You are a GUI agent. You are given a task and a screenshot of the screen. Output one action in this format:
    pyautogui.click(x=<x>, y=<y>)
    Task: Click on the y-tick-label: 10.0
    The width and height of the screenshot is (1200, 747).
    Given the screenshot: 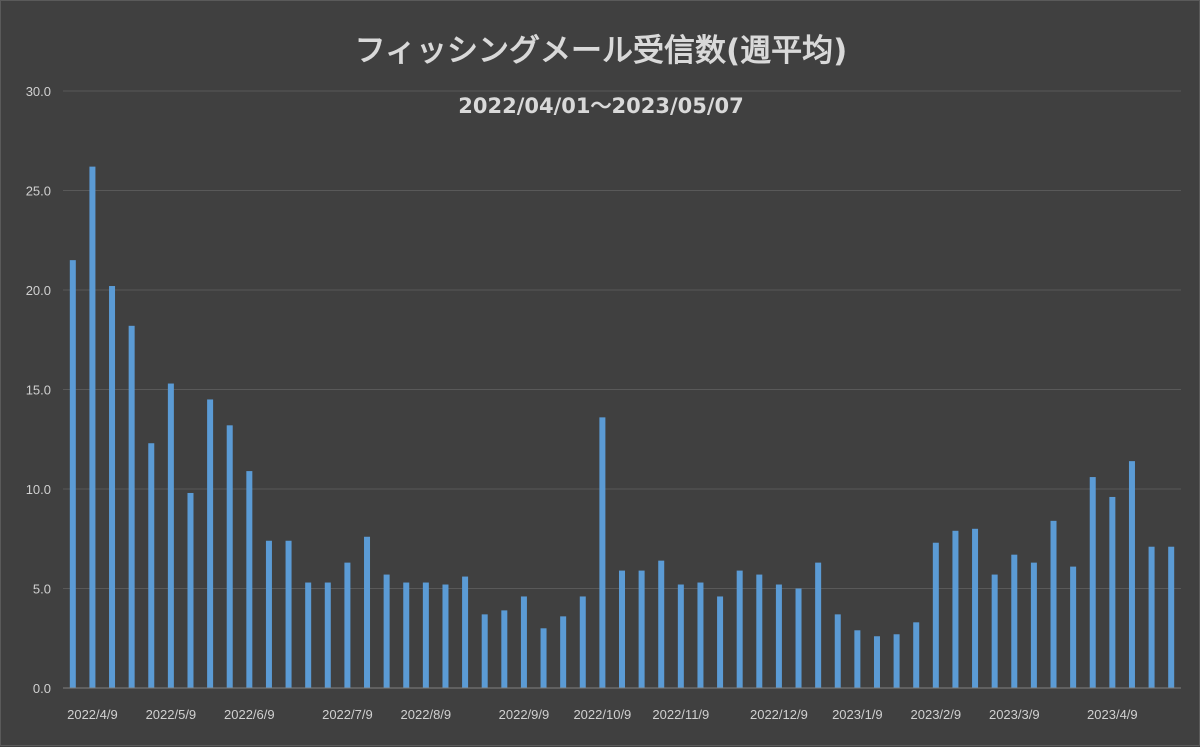 What is the action you would take?
    pyautogui.click(x=38, y=489)
    